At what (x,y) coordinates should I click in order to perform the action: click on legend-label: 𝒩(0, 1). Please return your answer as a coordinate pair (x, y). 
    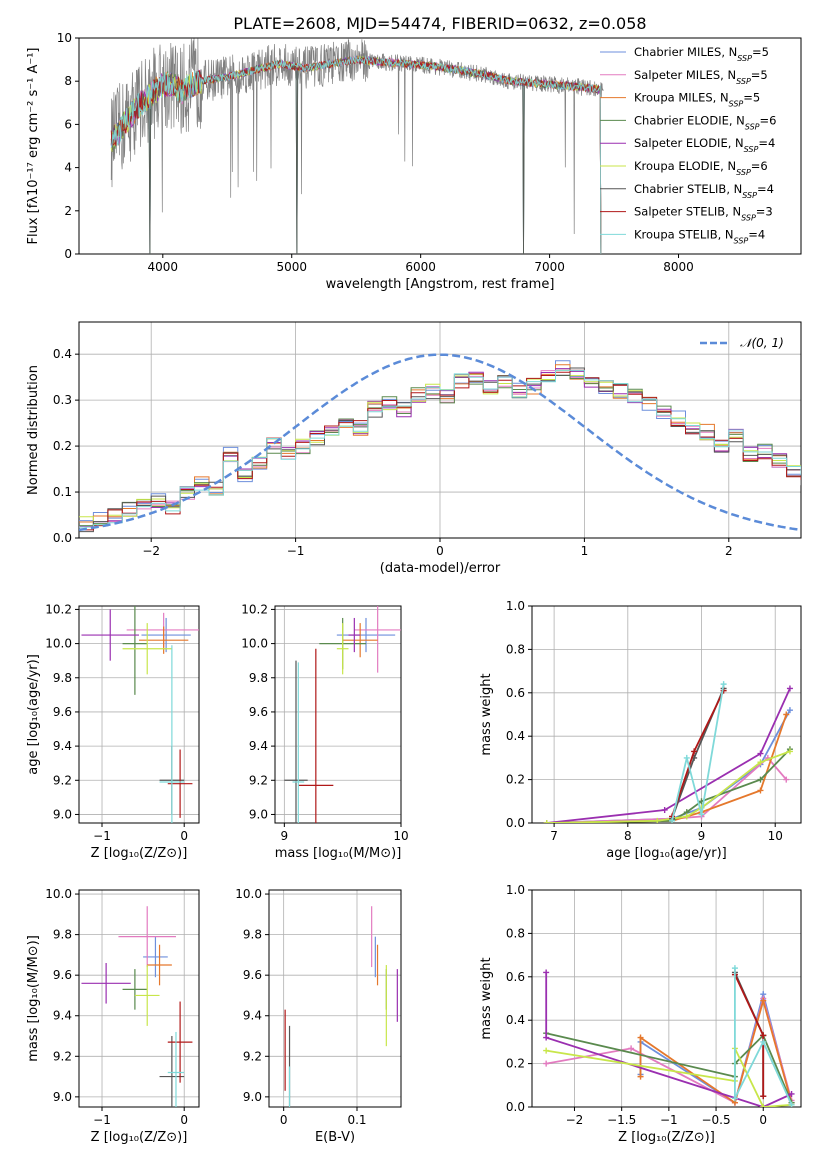
    Looking at the image, I should click on (762, 343).